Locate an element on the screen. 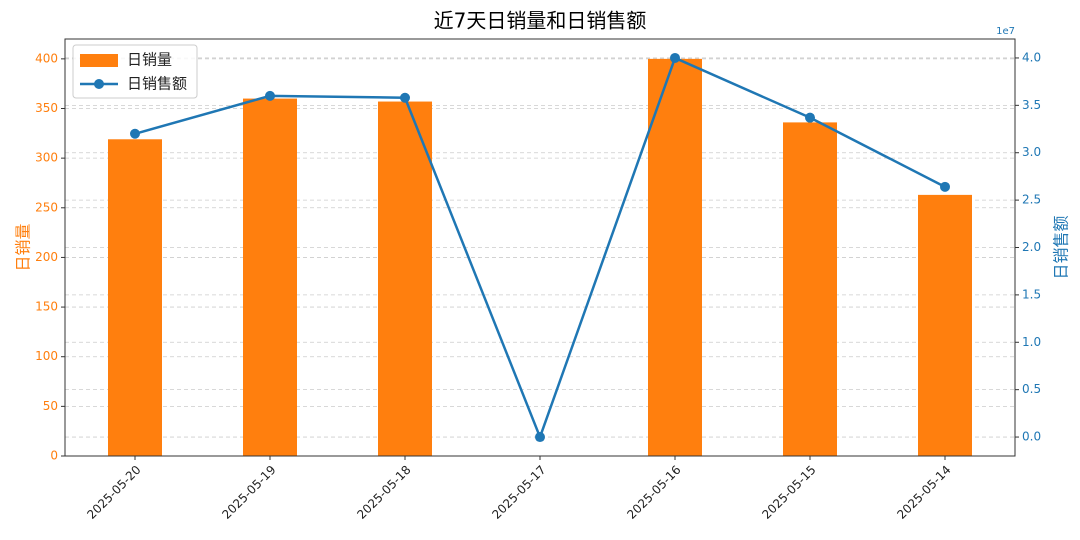 The width and height of the screenshot is (1080, 540). y2-tick-label: 0.0 is located at coordinates (1031, 437).